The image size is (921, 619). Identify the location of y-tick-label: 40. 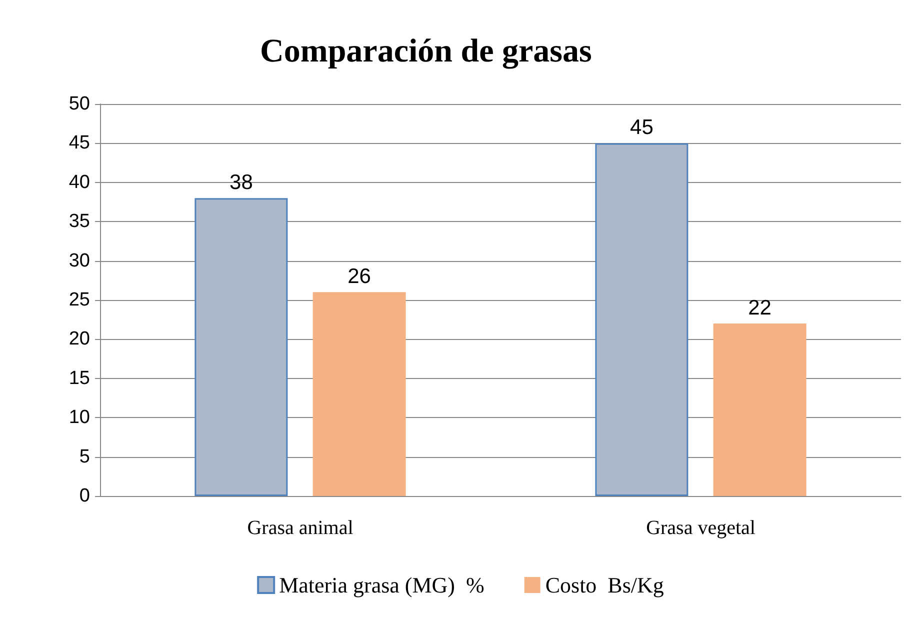
(79, 182).